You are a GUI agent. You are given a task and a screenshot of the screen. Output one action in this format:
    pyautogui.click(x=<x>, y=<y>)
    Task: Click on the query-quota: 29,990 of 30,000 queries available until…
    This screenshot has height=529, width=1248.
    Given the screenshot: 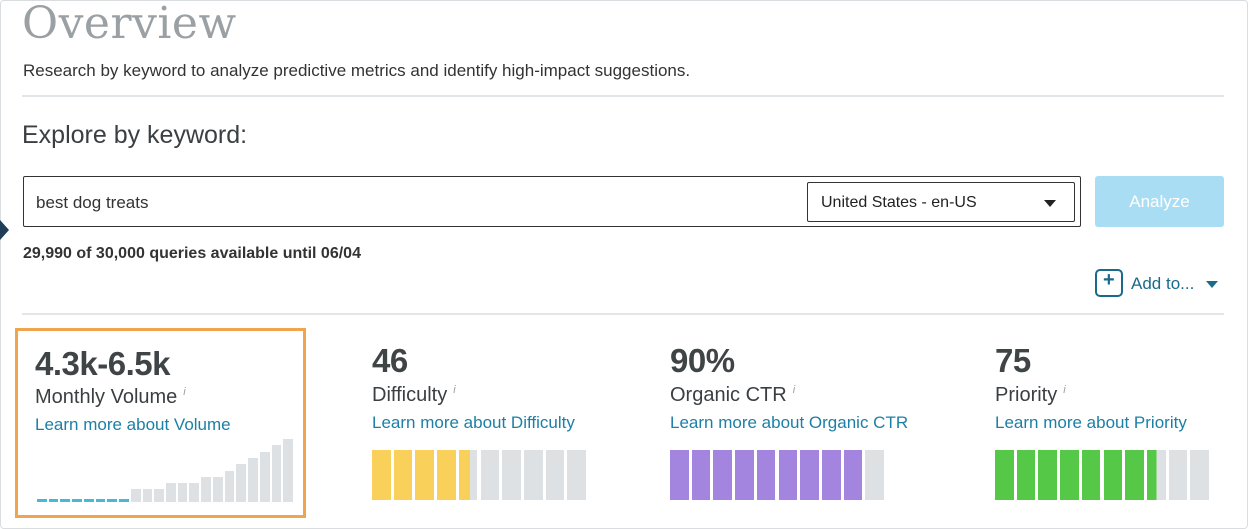 What is the action you would take?
    pyautogui.click(x=192, y=253)
    